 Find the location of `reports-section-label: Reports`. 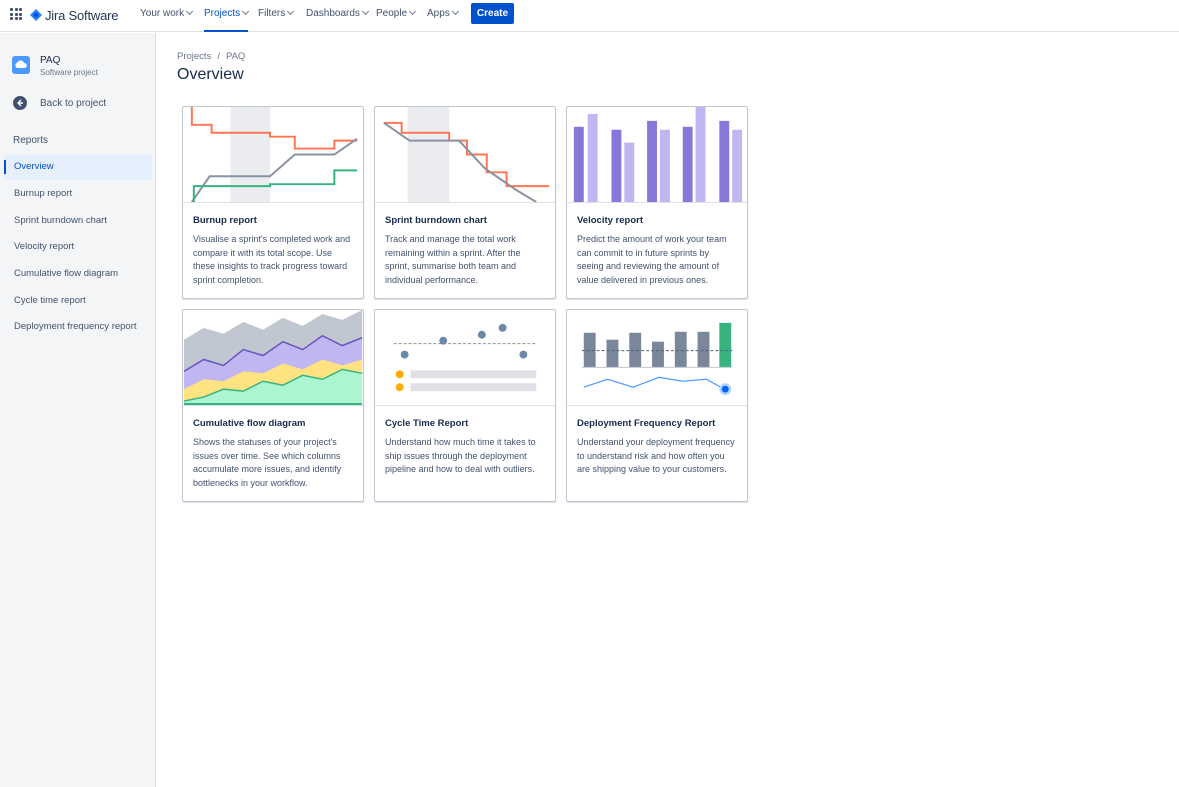

reports-section-label: Reports is located at coordinates (31, 140).